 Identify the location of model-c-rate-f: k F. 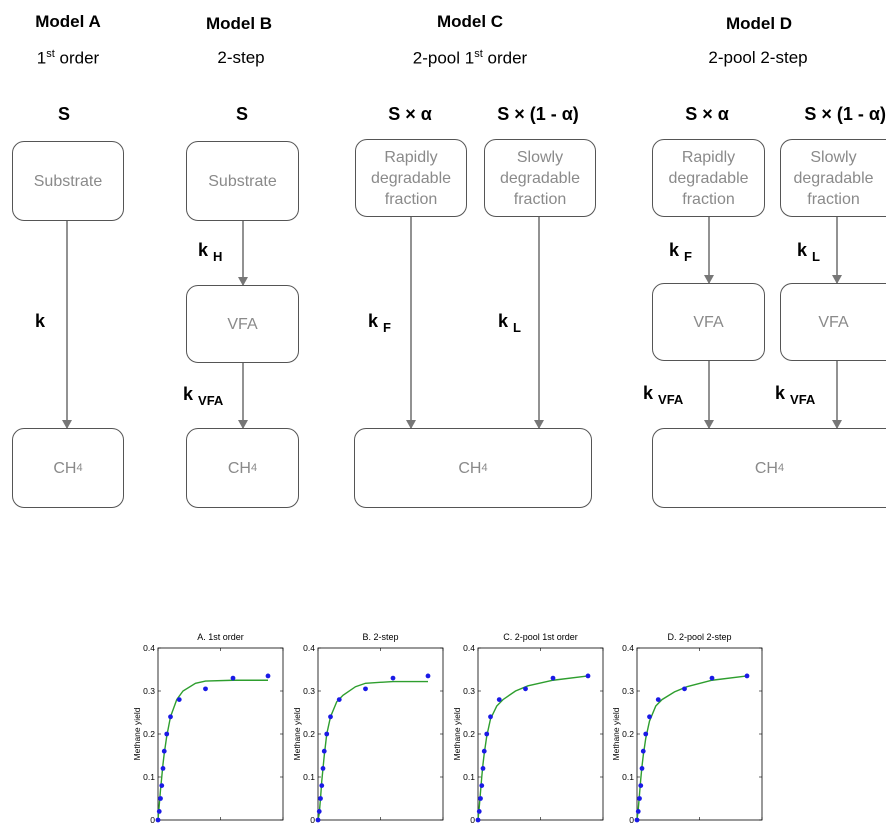
(379, 323).